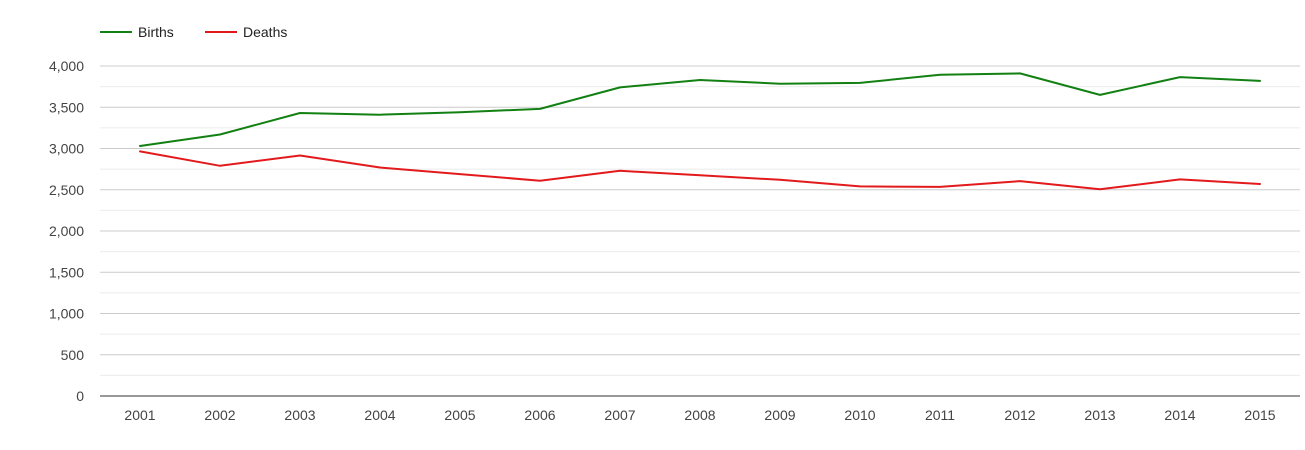  What do you see at coordinates (459, 415) in the screenshot?
I see `x-tick-label: 2005` at bounding box center [459, 415].